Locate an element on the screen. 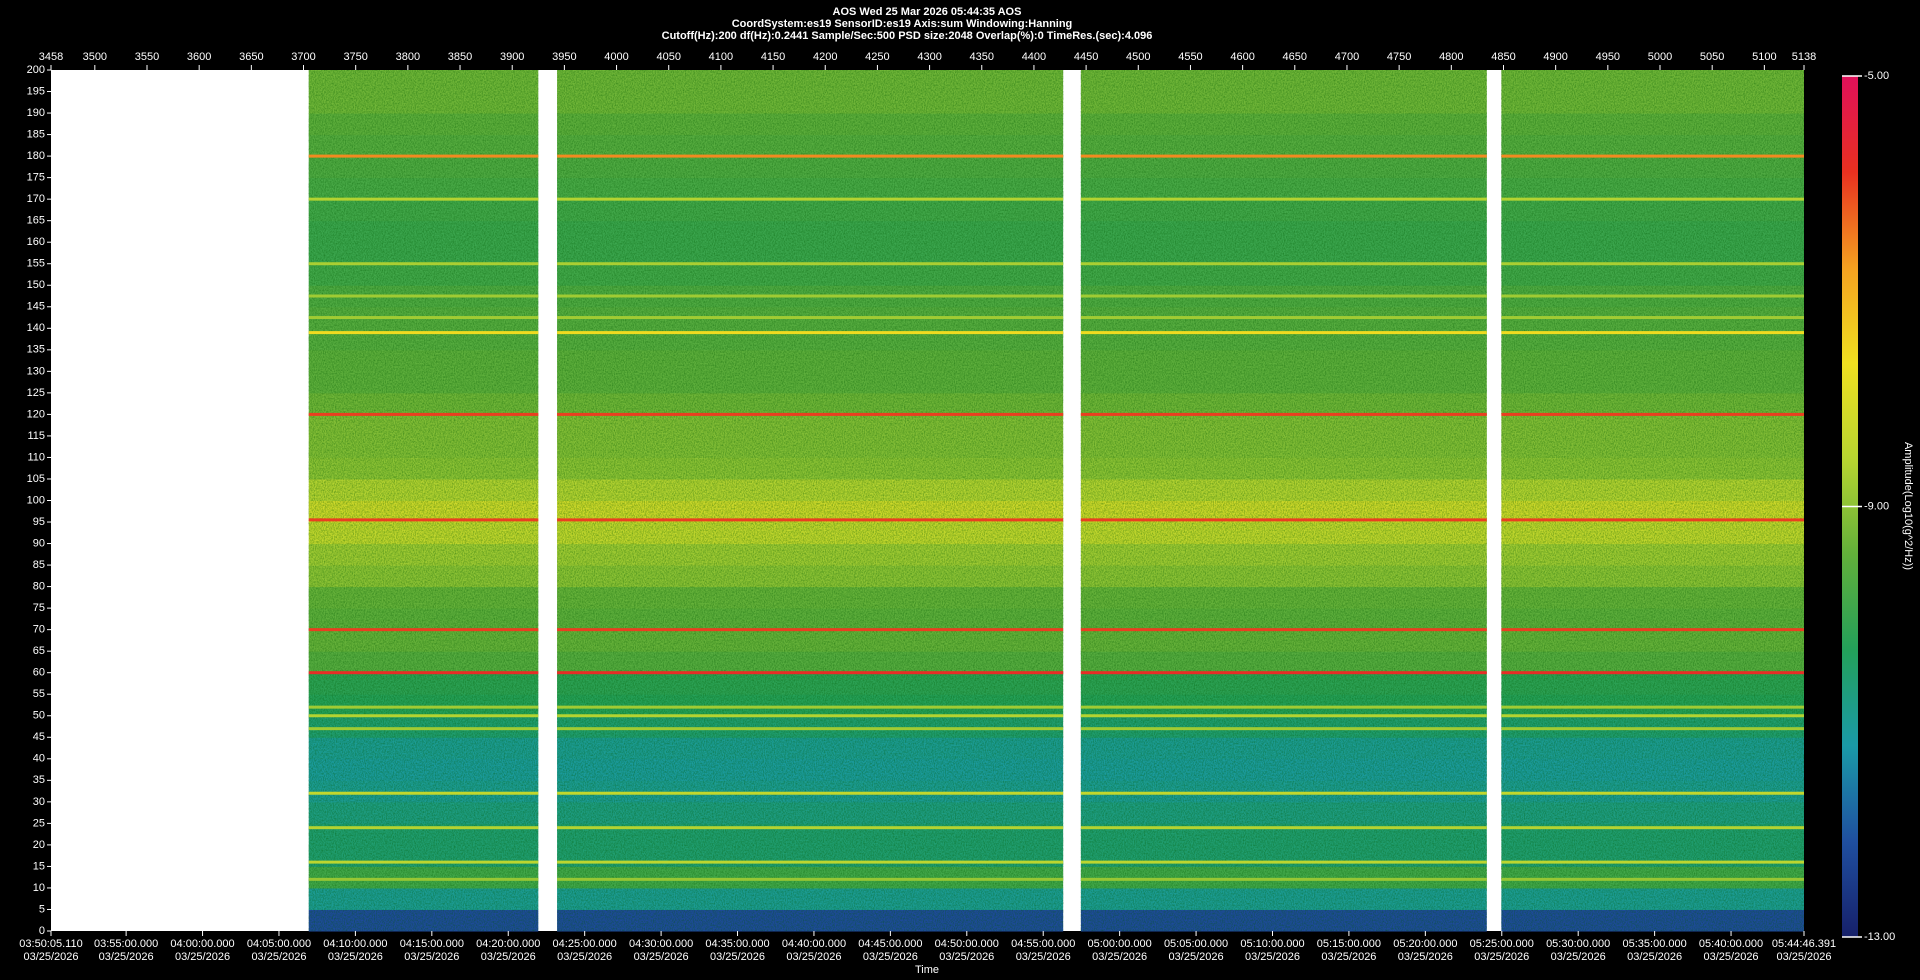 This screenshot has width=1920, height=980. x-tick-label: 5000 is located at coordinates (1660, 57).